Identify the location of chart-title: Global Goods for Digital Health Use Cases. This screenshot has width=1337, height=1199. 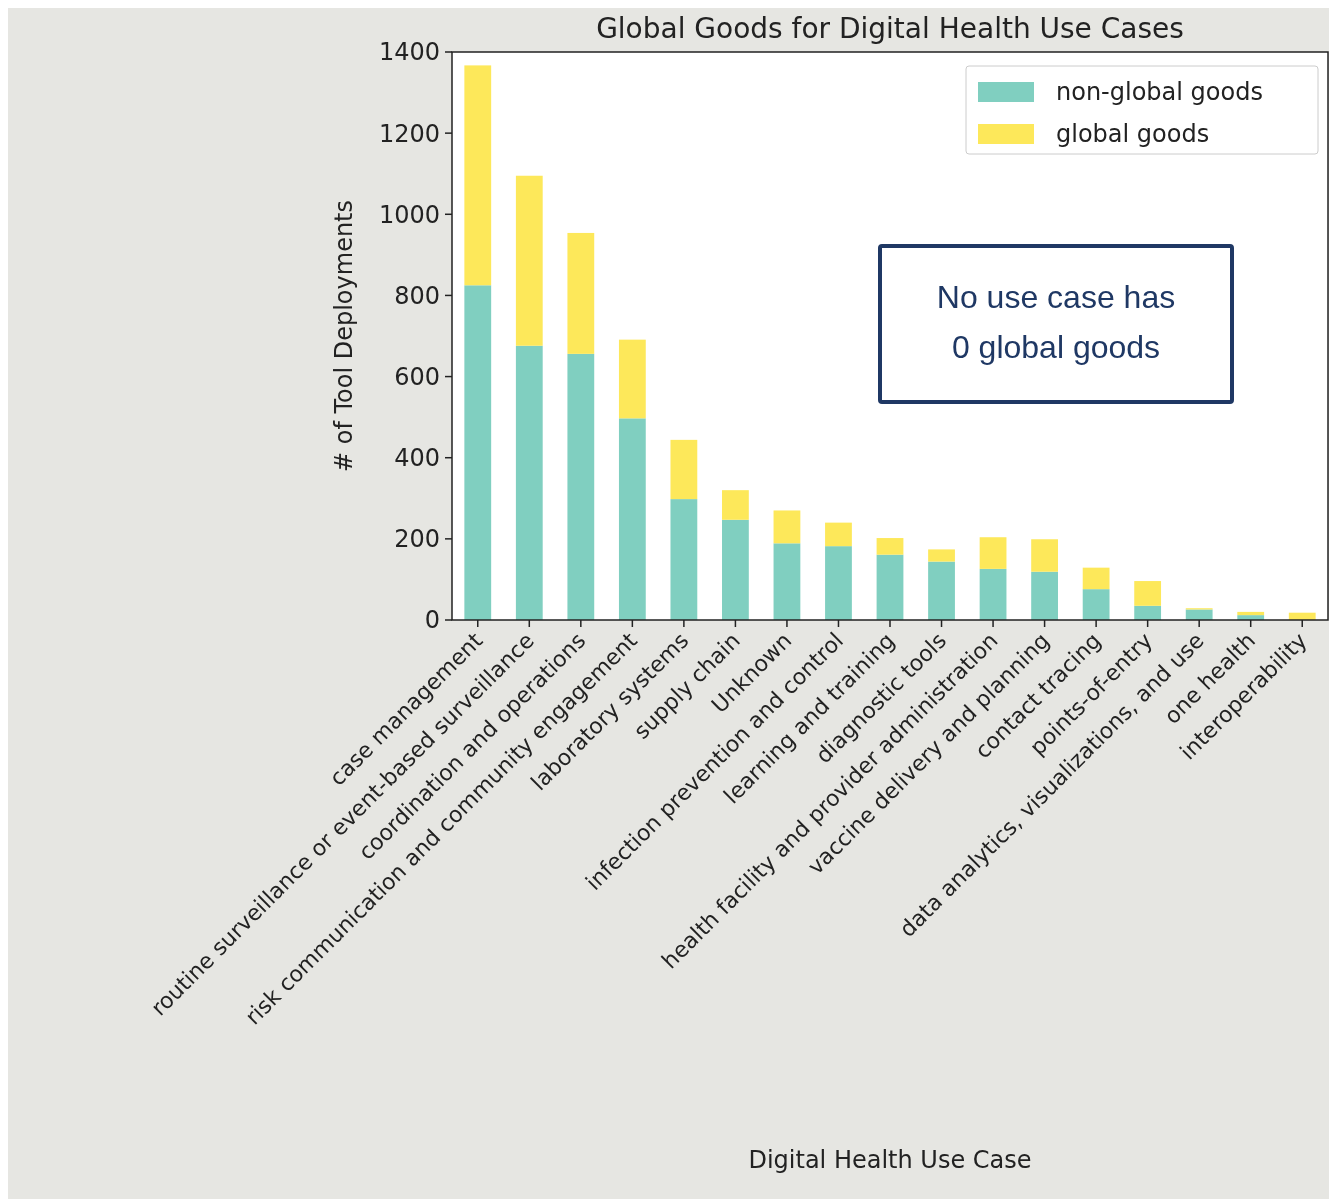
(890, 28).